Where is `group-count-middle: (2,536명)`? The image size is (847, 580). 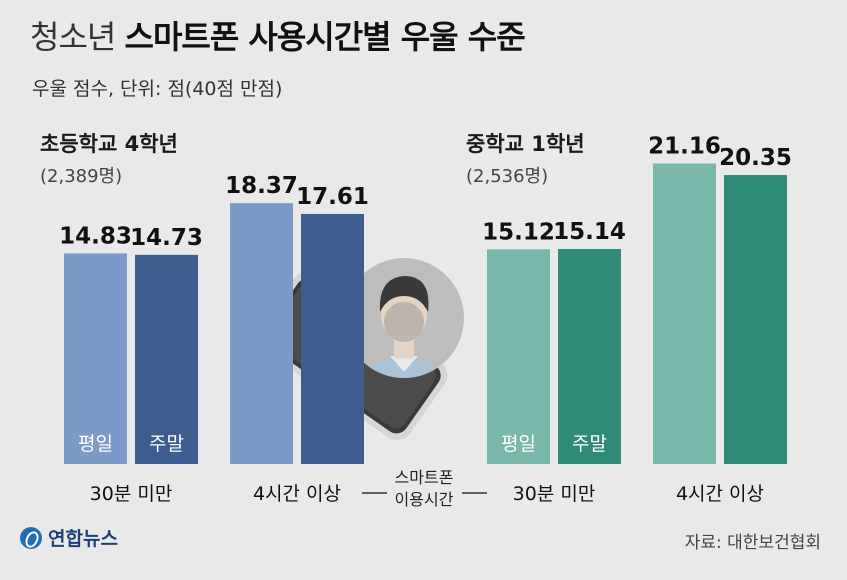
group-count-middle: (2,536명) is located at coordinates (507, 176).